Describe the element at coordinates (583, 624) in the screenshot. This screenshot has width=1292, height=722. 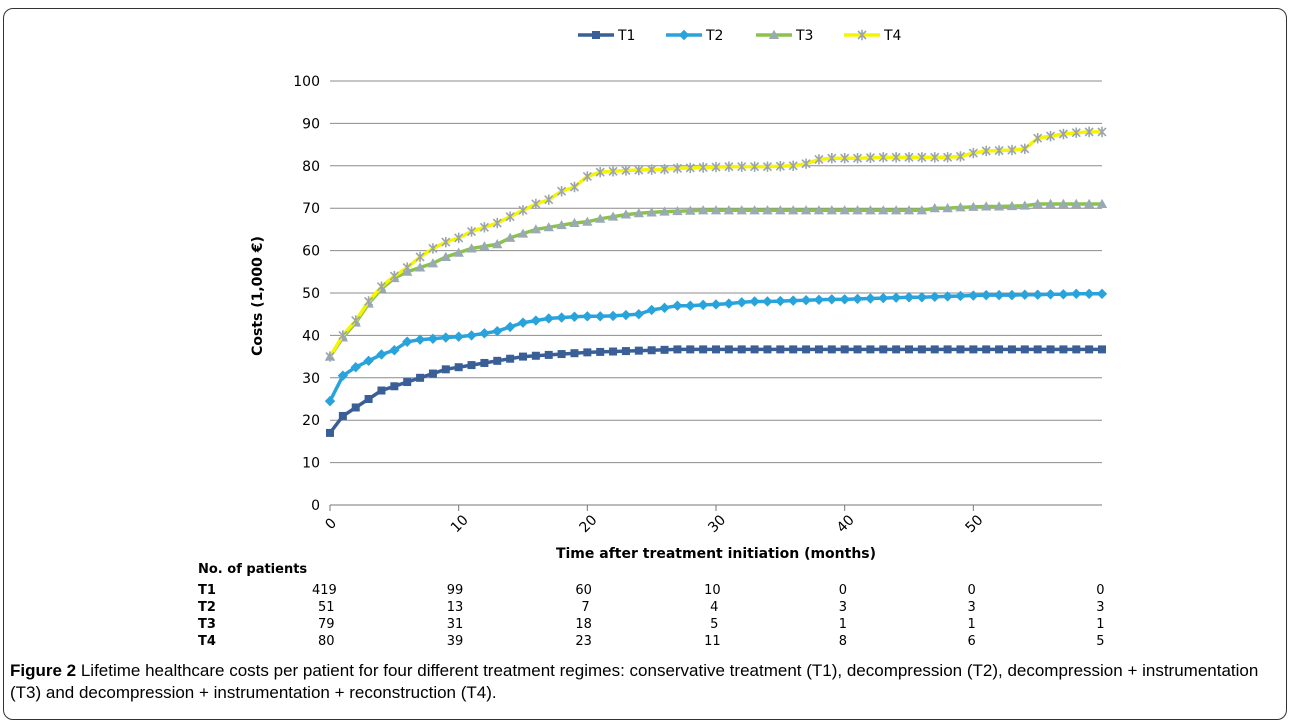
I see `patients-count-cell: 18` at that location.